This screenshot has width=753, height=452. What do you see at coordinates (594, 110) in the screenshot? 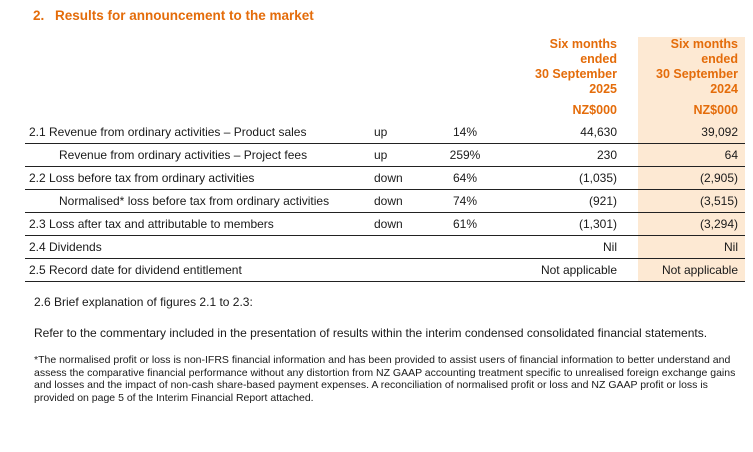
I see `unit-current: NZ$000` at bounding box center [594, 110].